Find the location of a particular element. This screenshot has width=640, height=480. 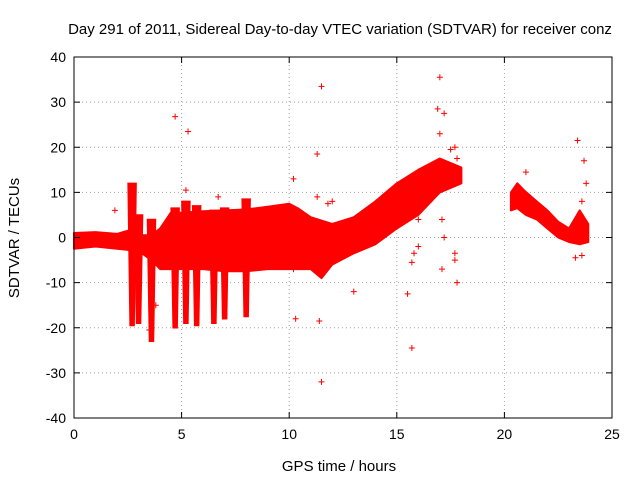

x-tick-label: 20 is located at coordinates (505, 434).